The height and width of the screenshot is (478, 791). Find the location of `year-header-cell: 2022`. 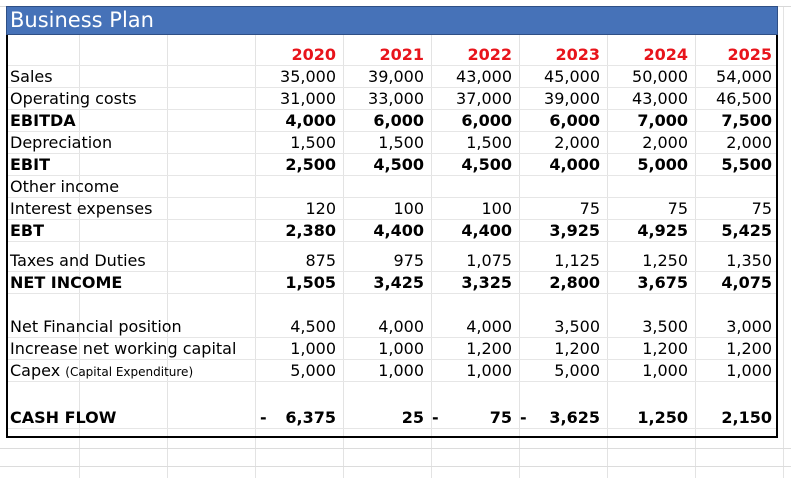

year-header-cell: 2022 is located at coordinates (489, 54).